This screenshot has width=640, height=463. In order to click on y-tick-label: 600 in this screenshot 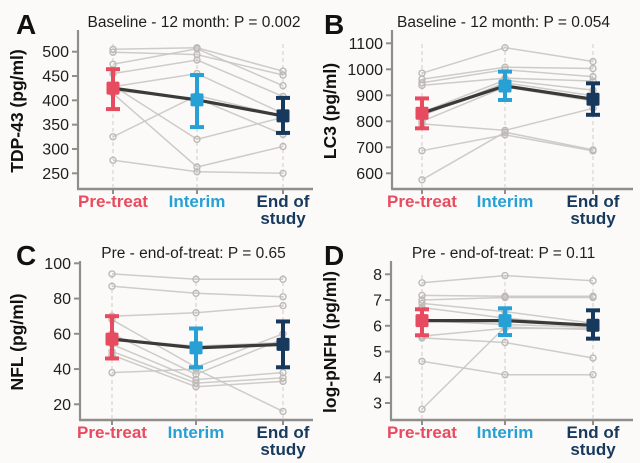, I will do `click(369, 174)`.